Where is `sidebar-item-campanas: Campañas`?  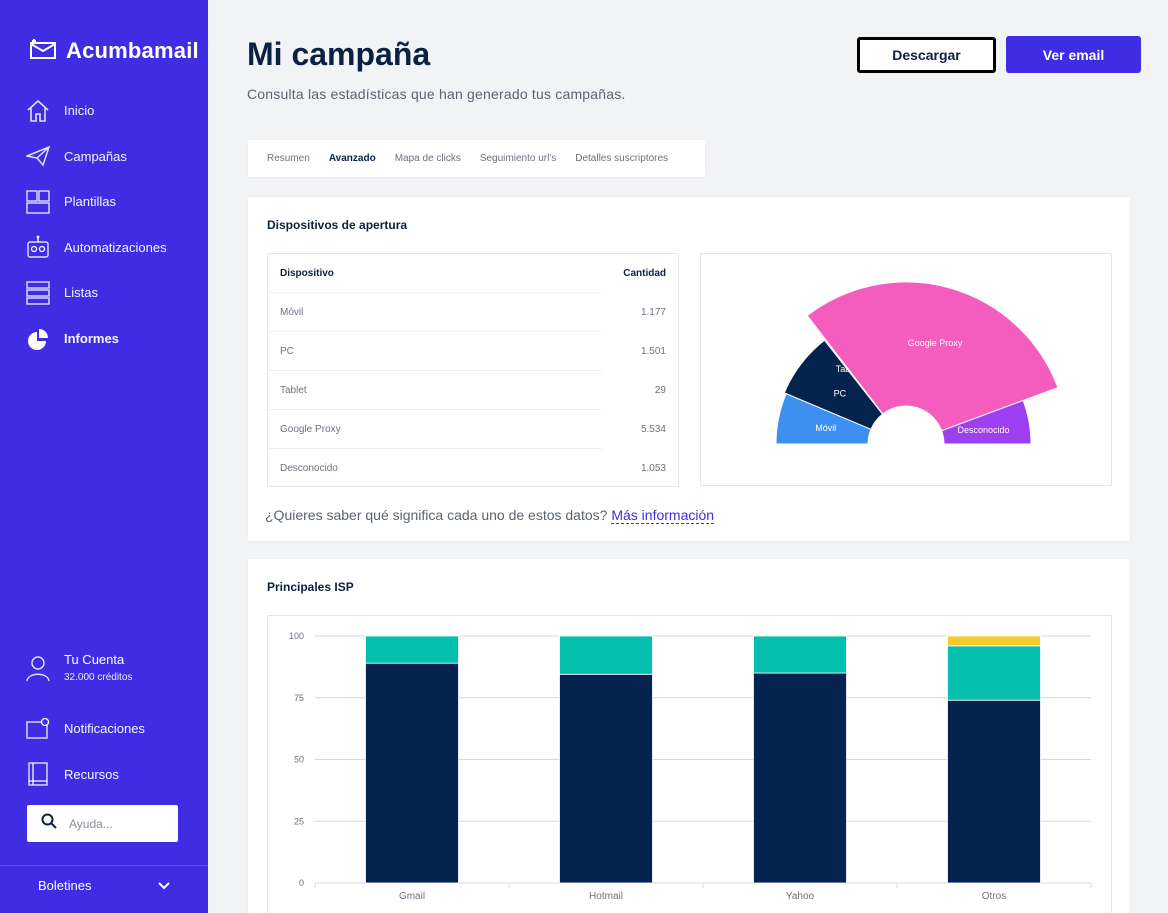
sidebar-item-campanas: Campañas is located at coordinates (104, 157).